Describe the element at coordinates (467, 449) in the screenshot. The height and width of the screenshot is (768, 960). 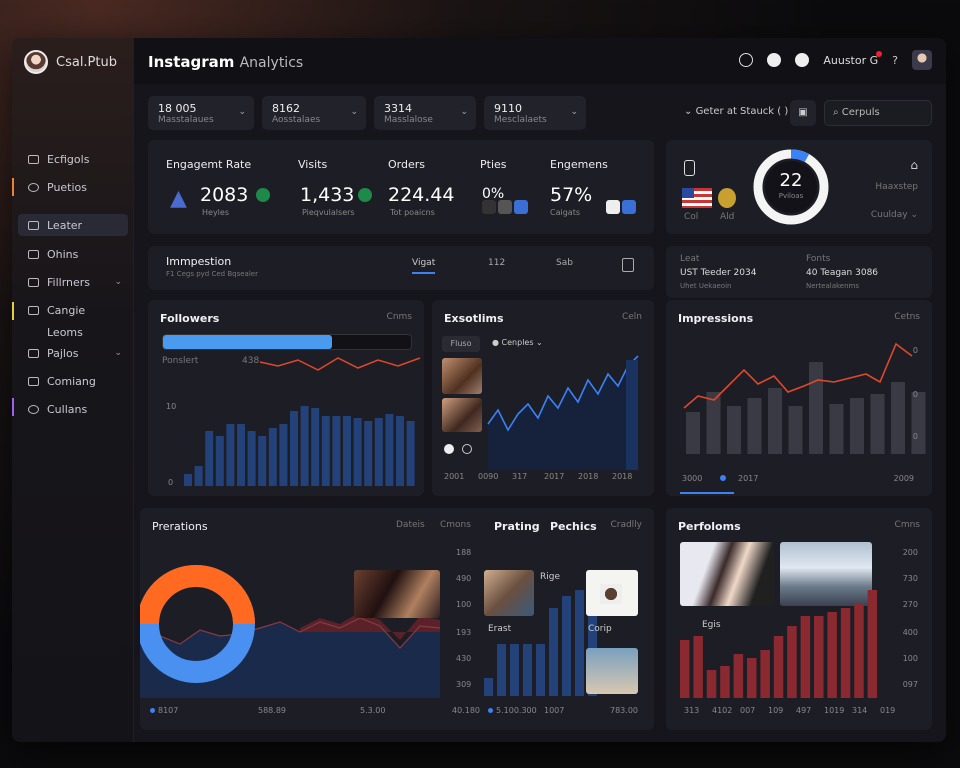
I see `pause-icon` at that location.